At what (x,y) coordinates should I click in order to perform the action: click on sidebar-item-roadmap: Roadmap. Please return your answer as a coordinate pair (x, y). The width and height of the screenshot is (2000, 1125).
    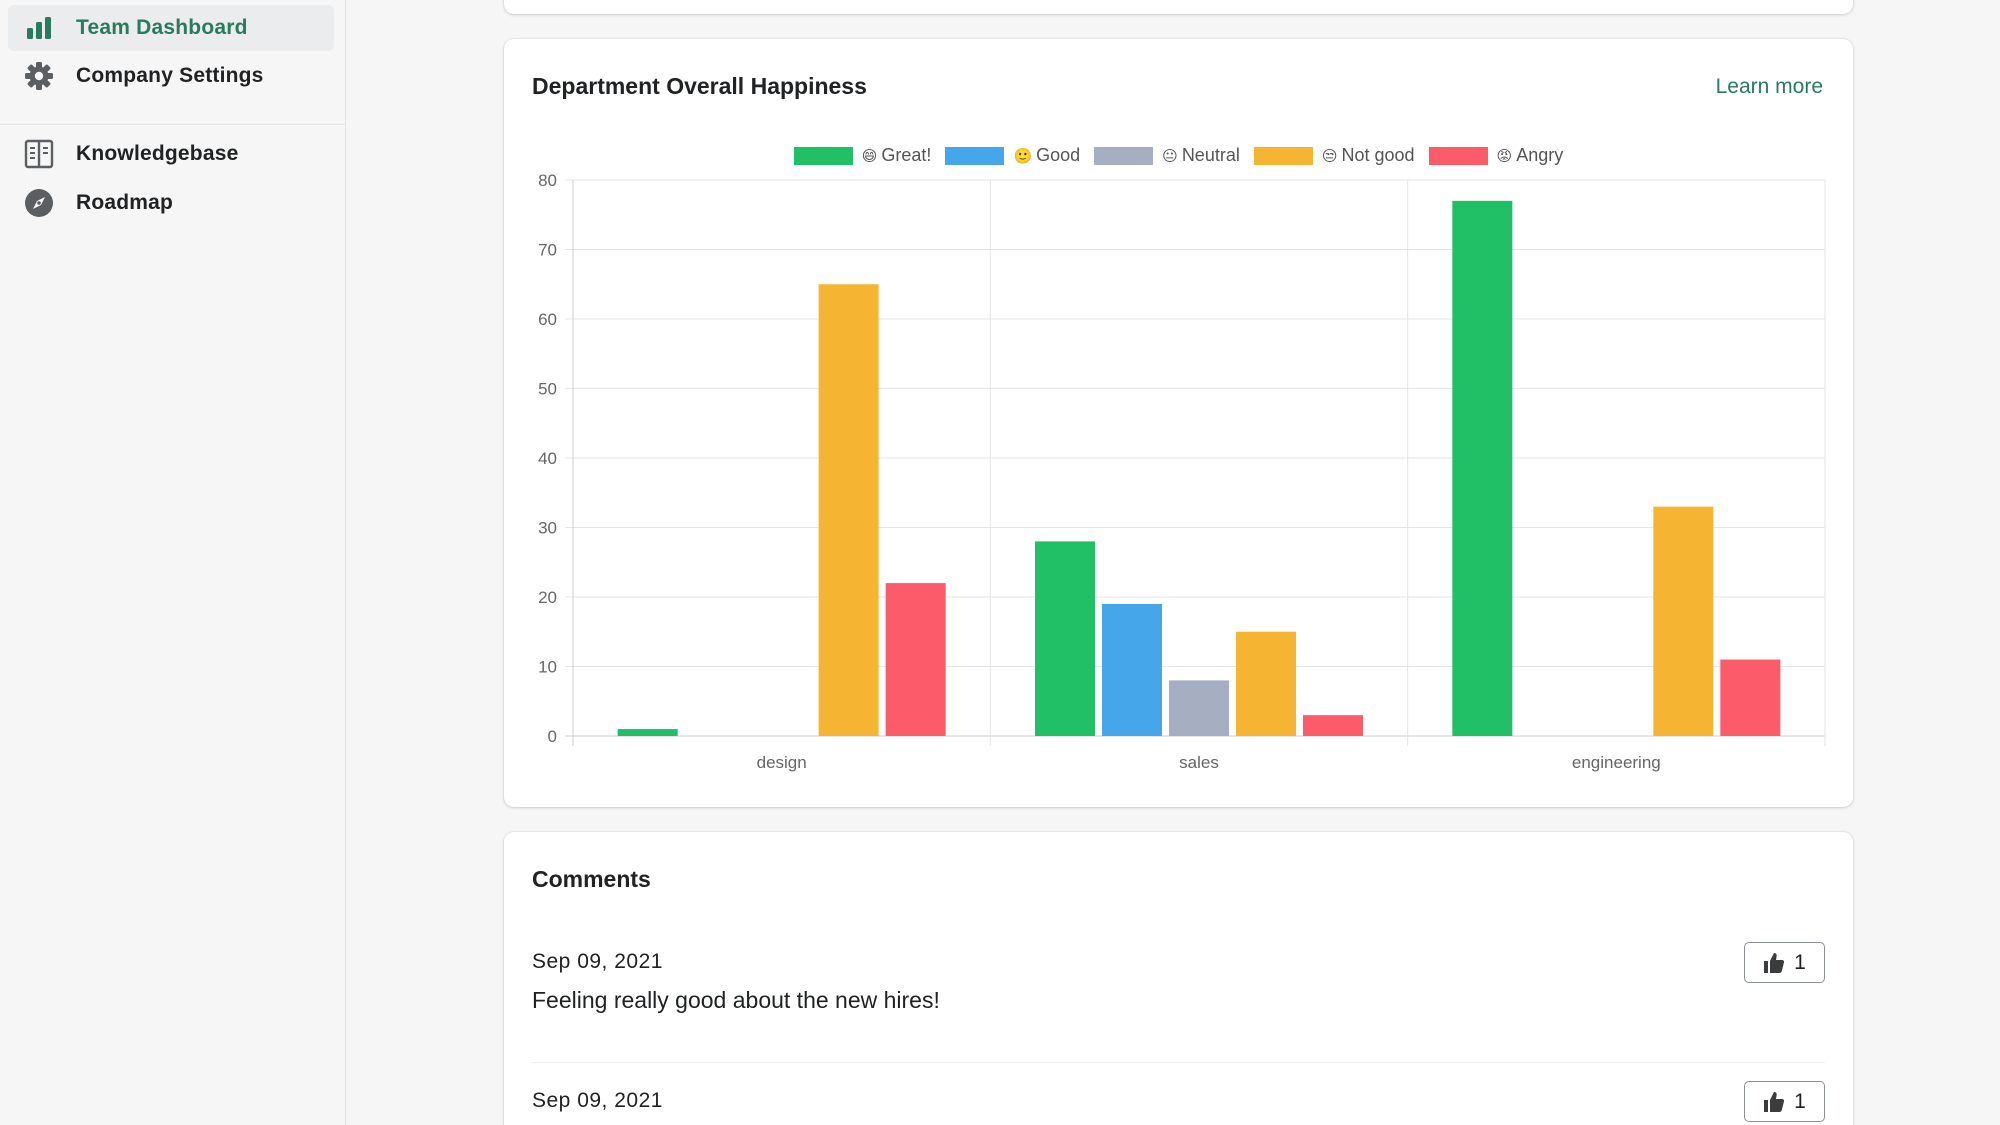
    Looking at the image, I should click on (171, 203).